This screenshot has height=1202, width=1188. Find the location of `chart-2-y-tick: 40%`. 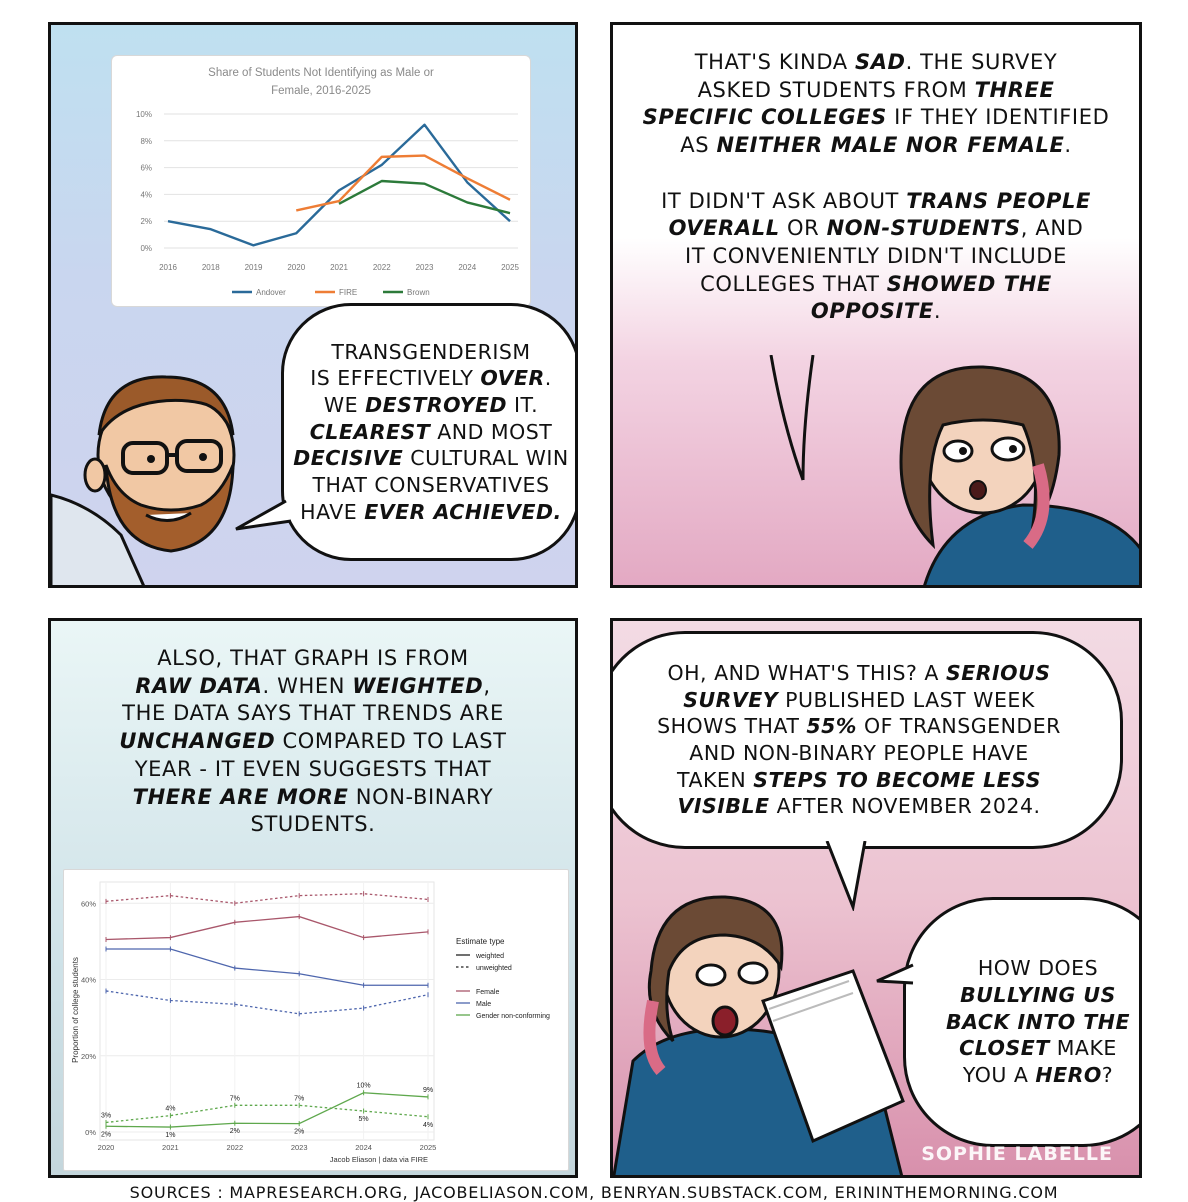

chart-2-y-tick: 40% is located at coordinates (88, 980).